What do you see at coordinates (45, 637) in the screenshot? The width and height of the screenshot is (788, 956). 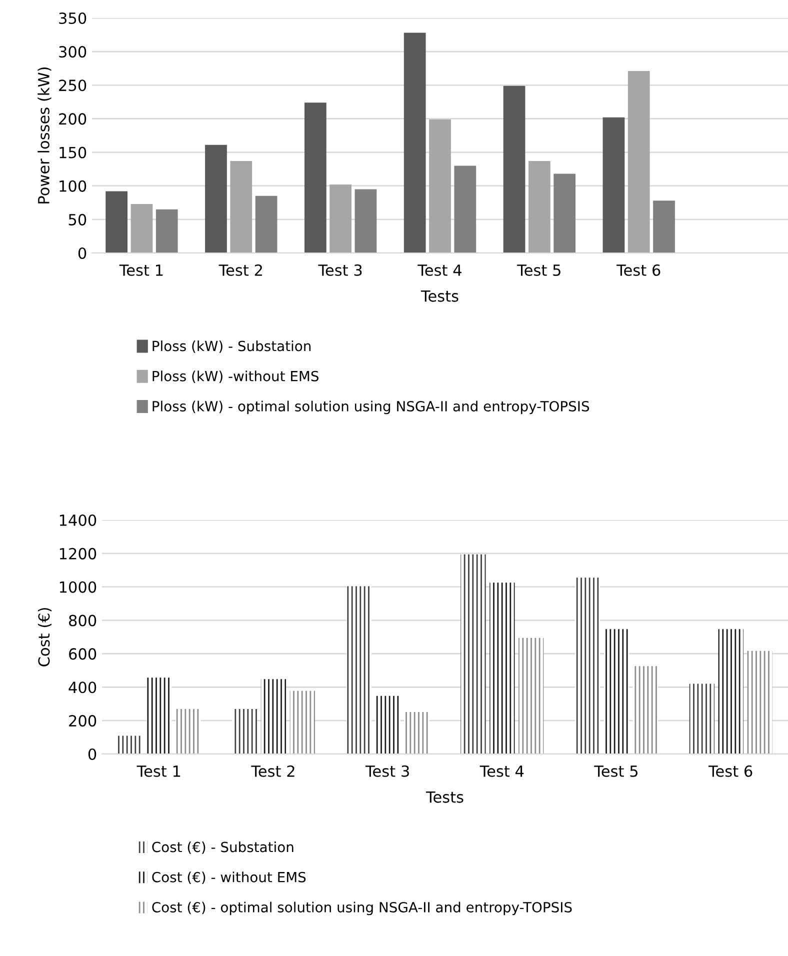 I see `y-axis-title: Cost (€)` at bounding box center [45, 637].